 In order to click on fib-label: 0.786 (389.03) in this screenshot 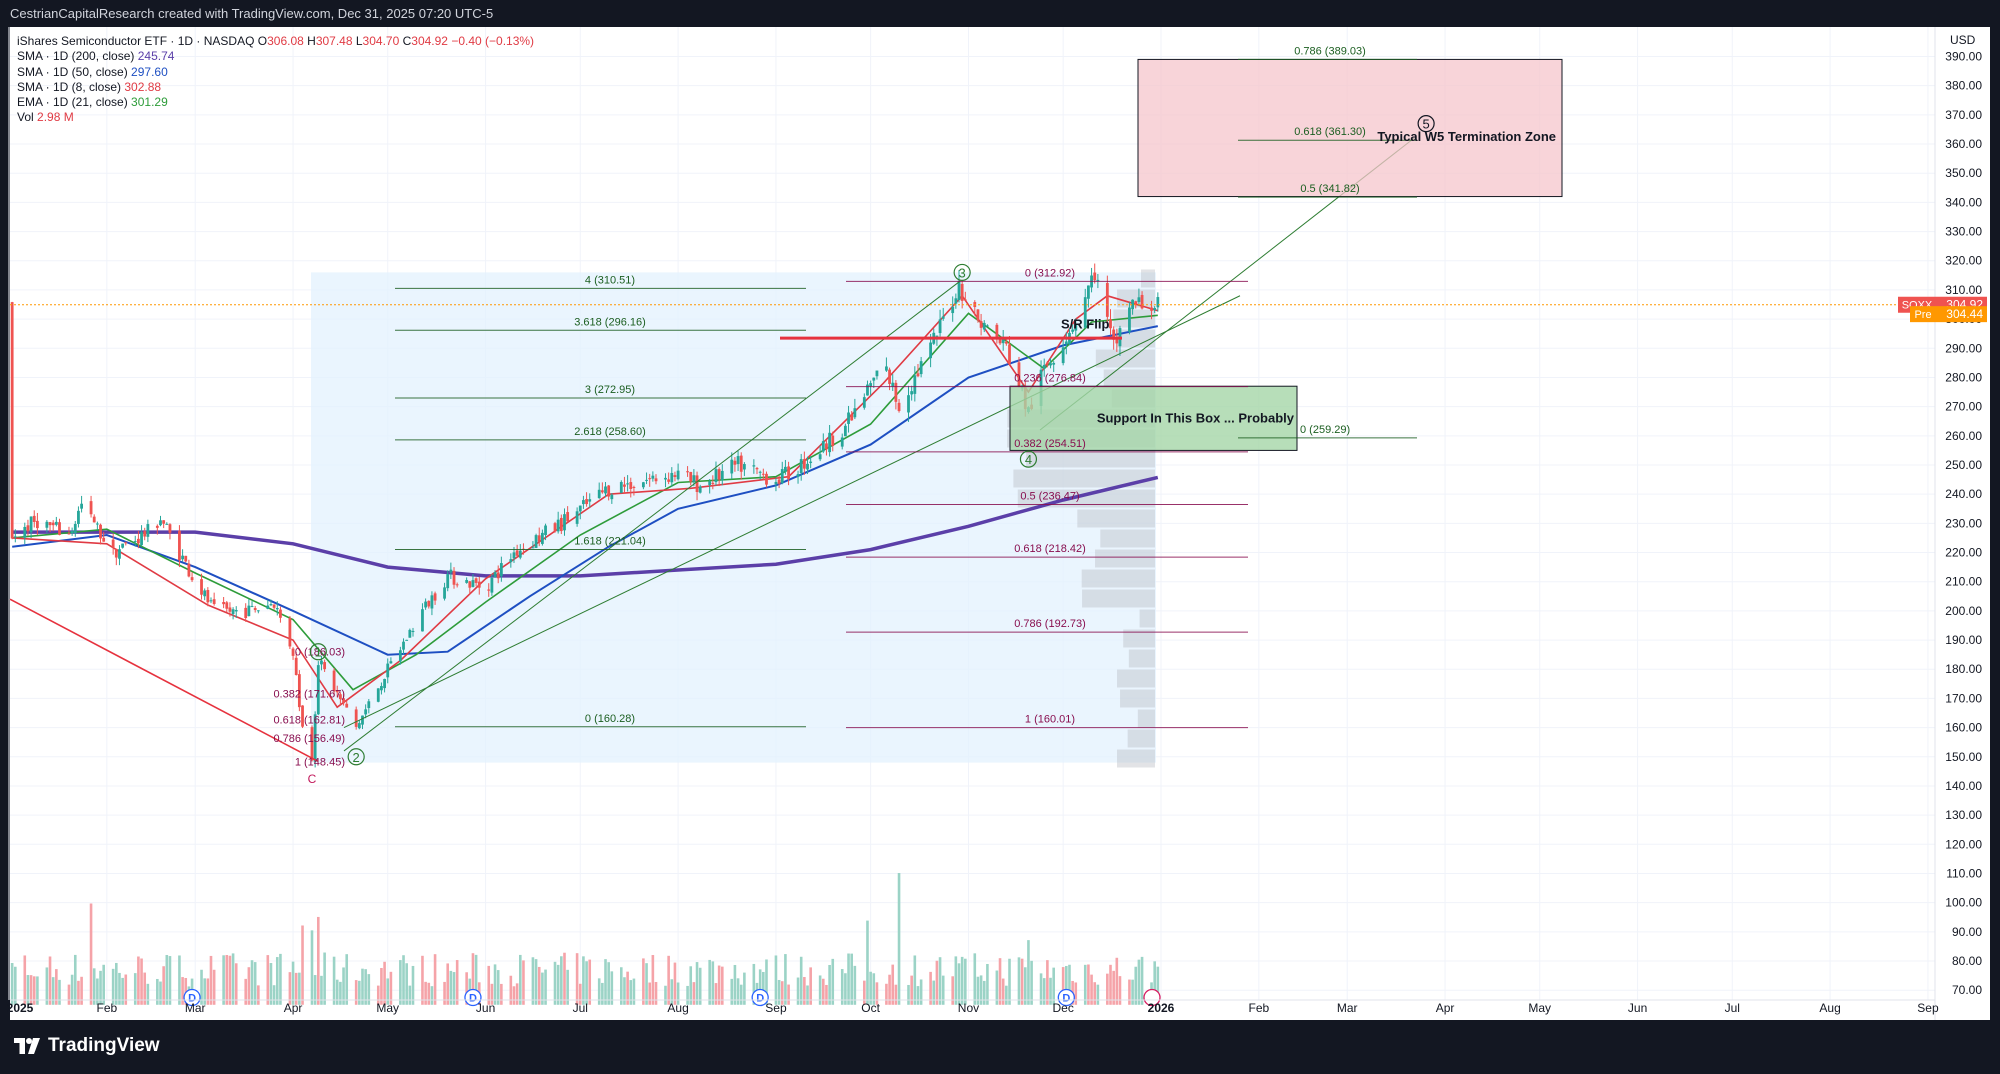, I will do `click(1330, 51)`.